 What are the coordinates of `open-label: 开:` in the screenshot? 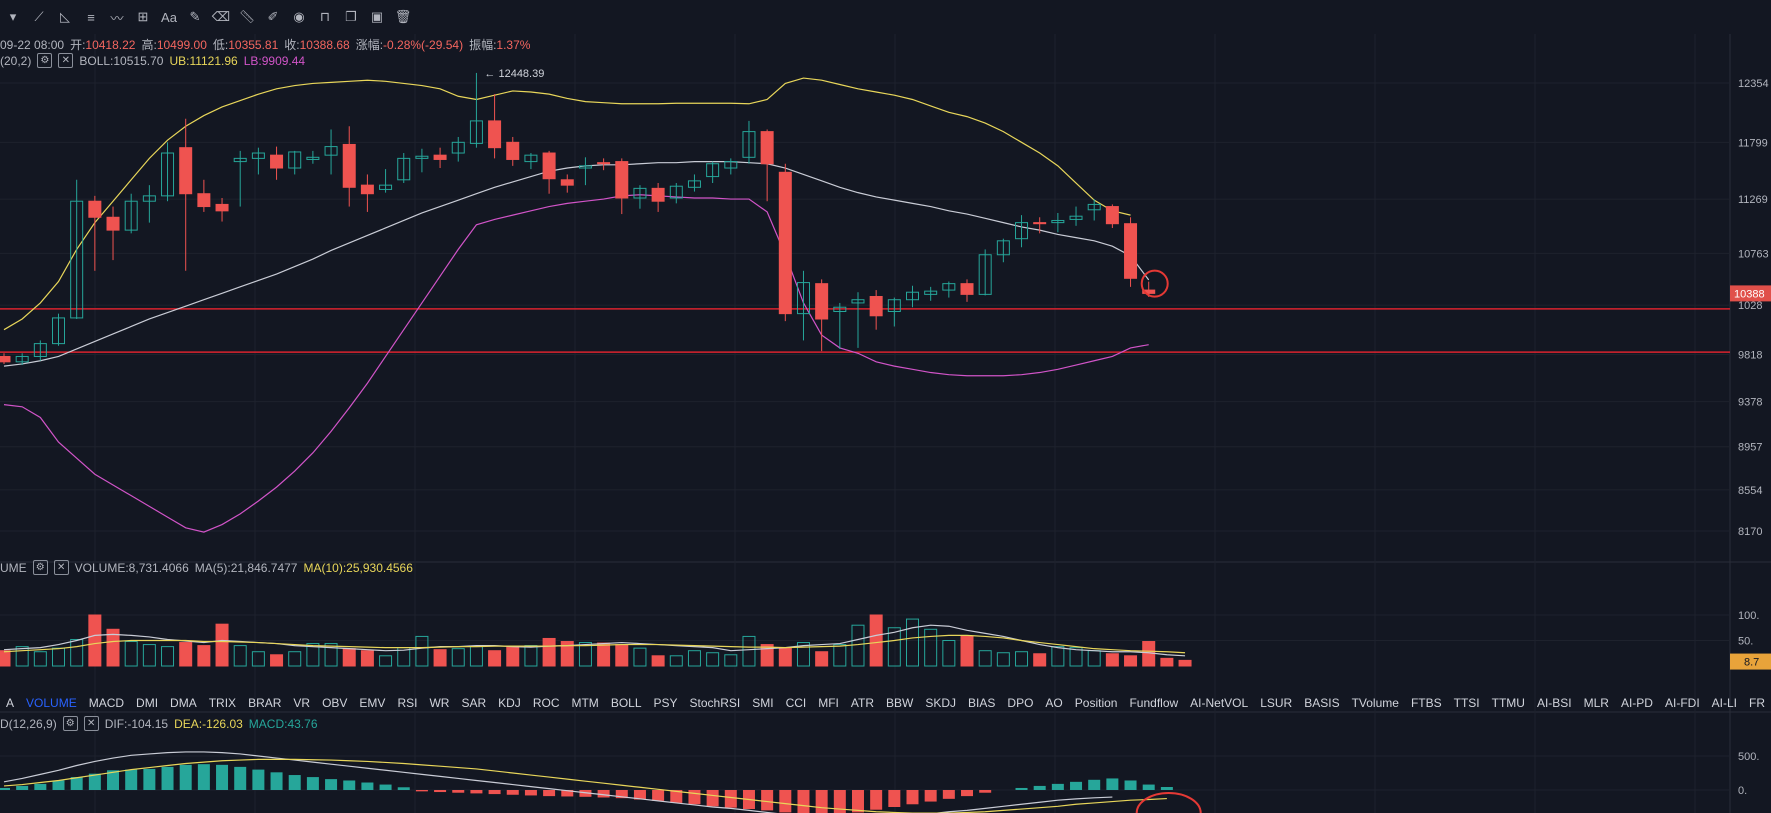 It's located at (78, 45).